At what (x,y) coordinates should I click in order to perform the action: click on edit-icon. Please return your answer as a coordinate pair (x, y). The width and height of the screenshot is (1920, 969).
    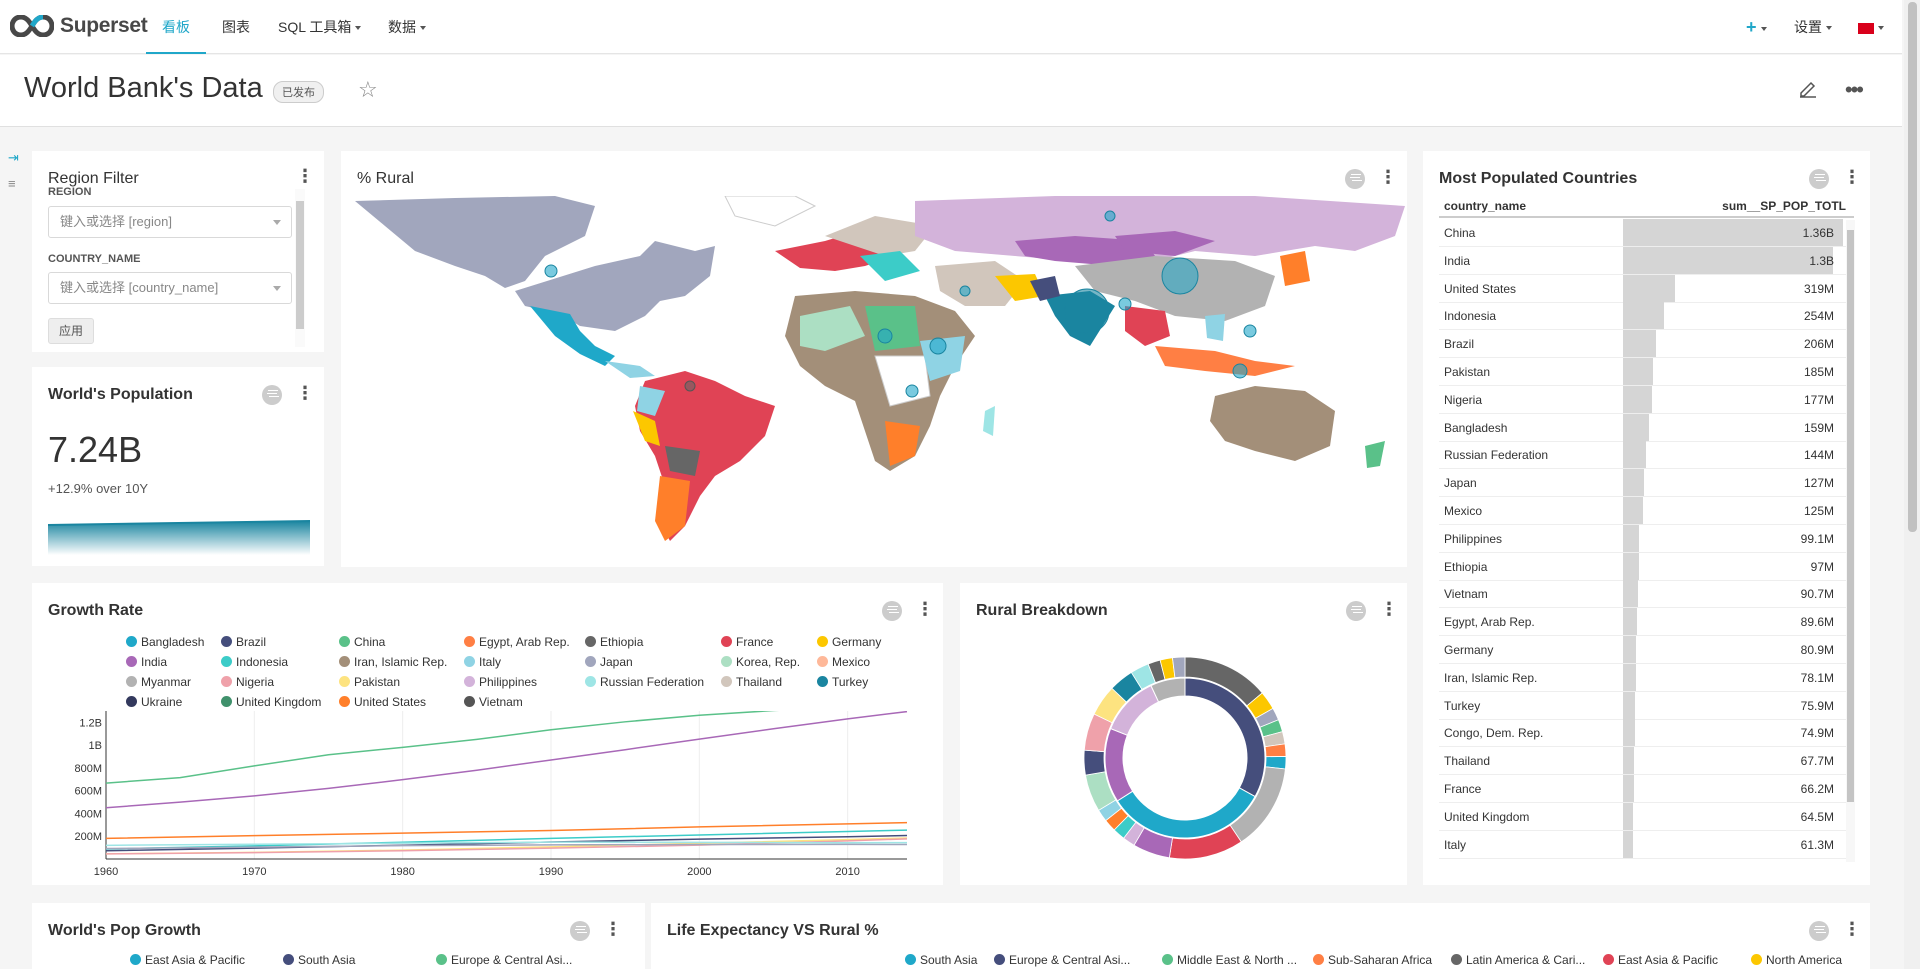
    Looking at the image, I should click on (1808, 90).